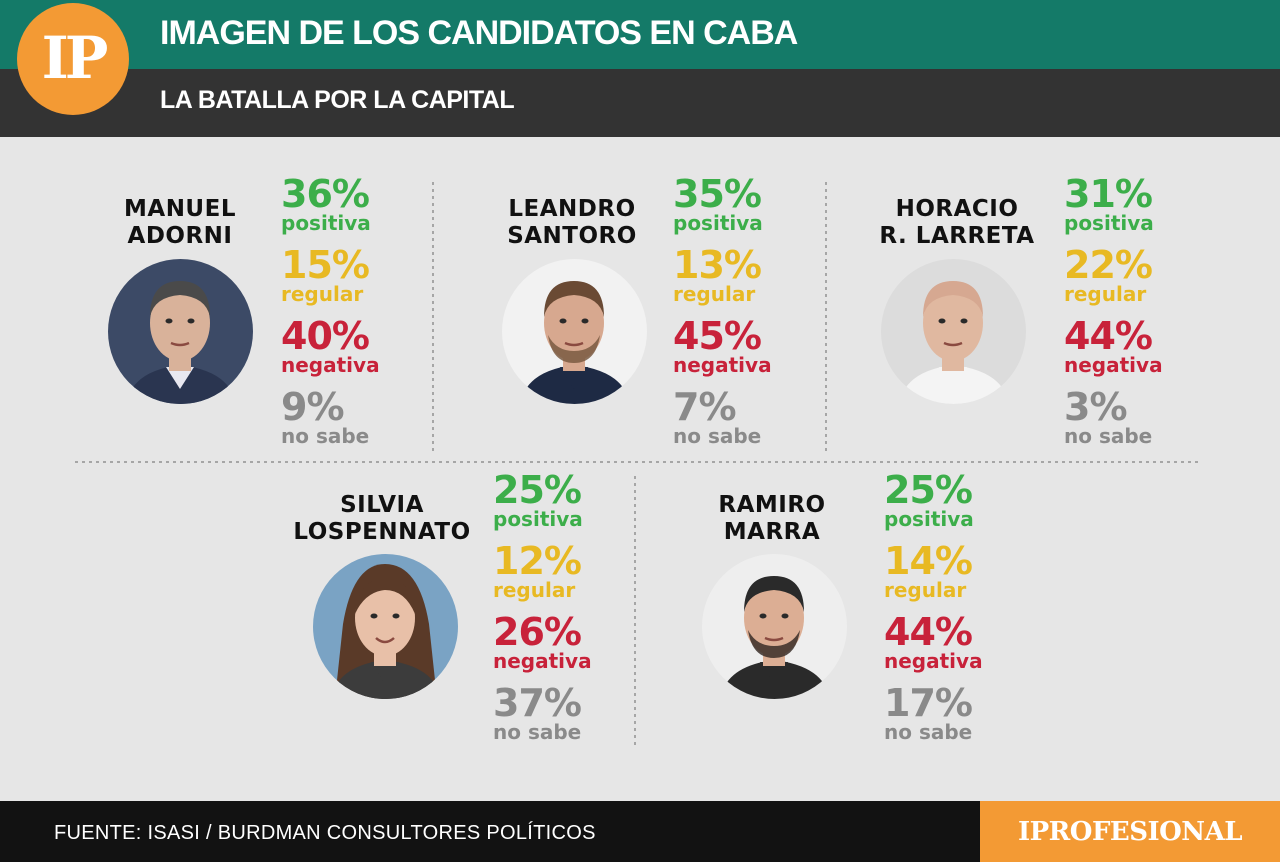  What do you see at coordinates (957, 236) in the screenshot?
I see `candidate-name-line2: R. LARRETA` at bounding box center [957, 236].